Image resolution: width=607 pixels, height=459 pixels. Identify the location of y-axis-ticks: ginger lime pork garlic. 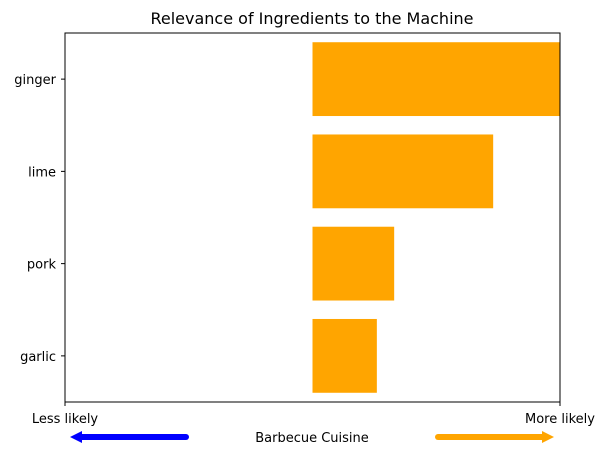
(39, 219).